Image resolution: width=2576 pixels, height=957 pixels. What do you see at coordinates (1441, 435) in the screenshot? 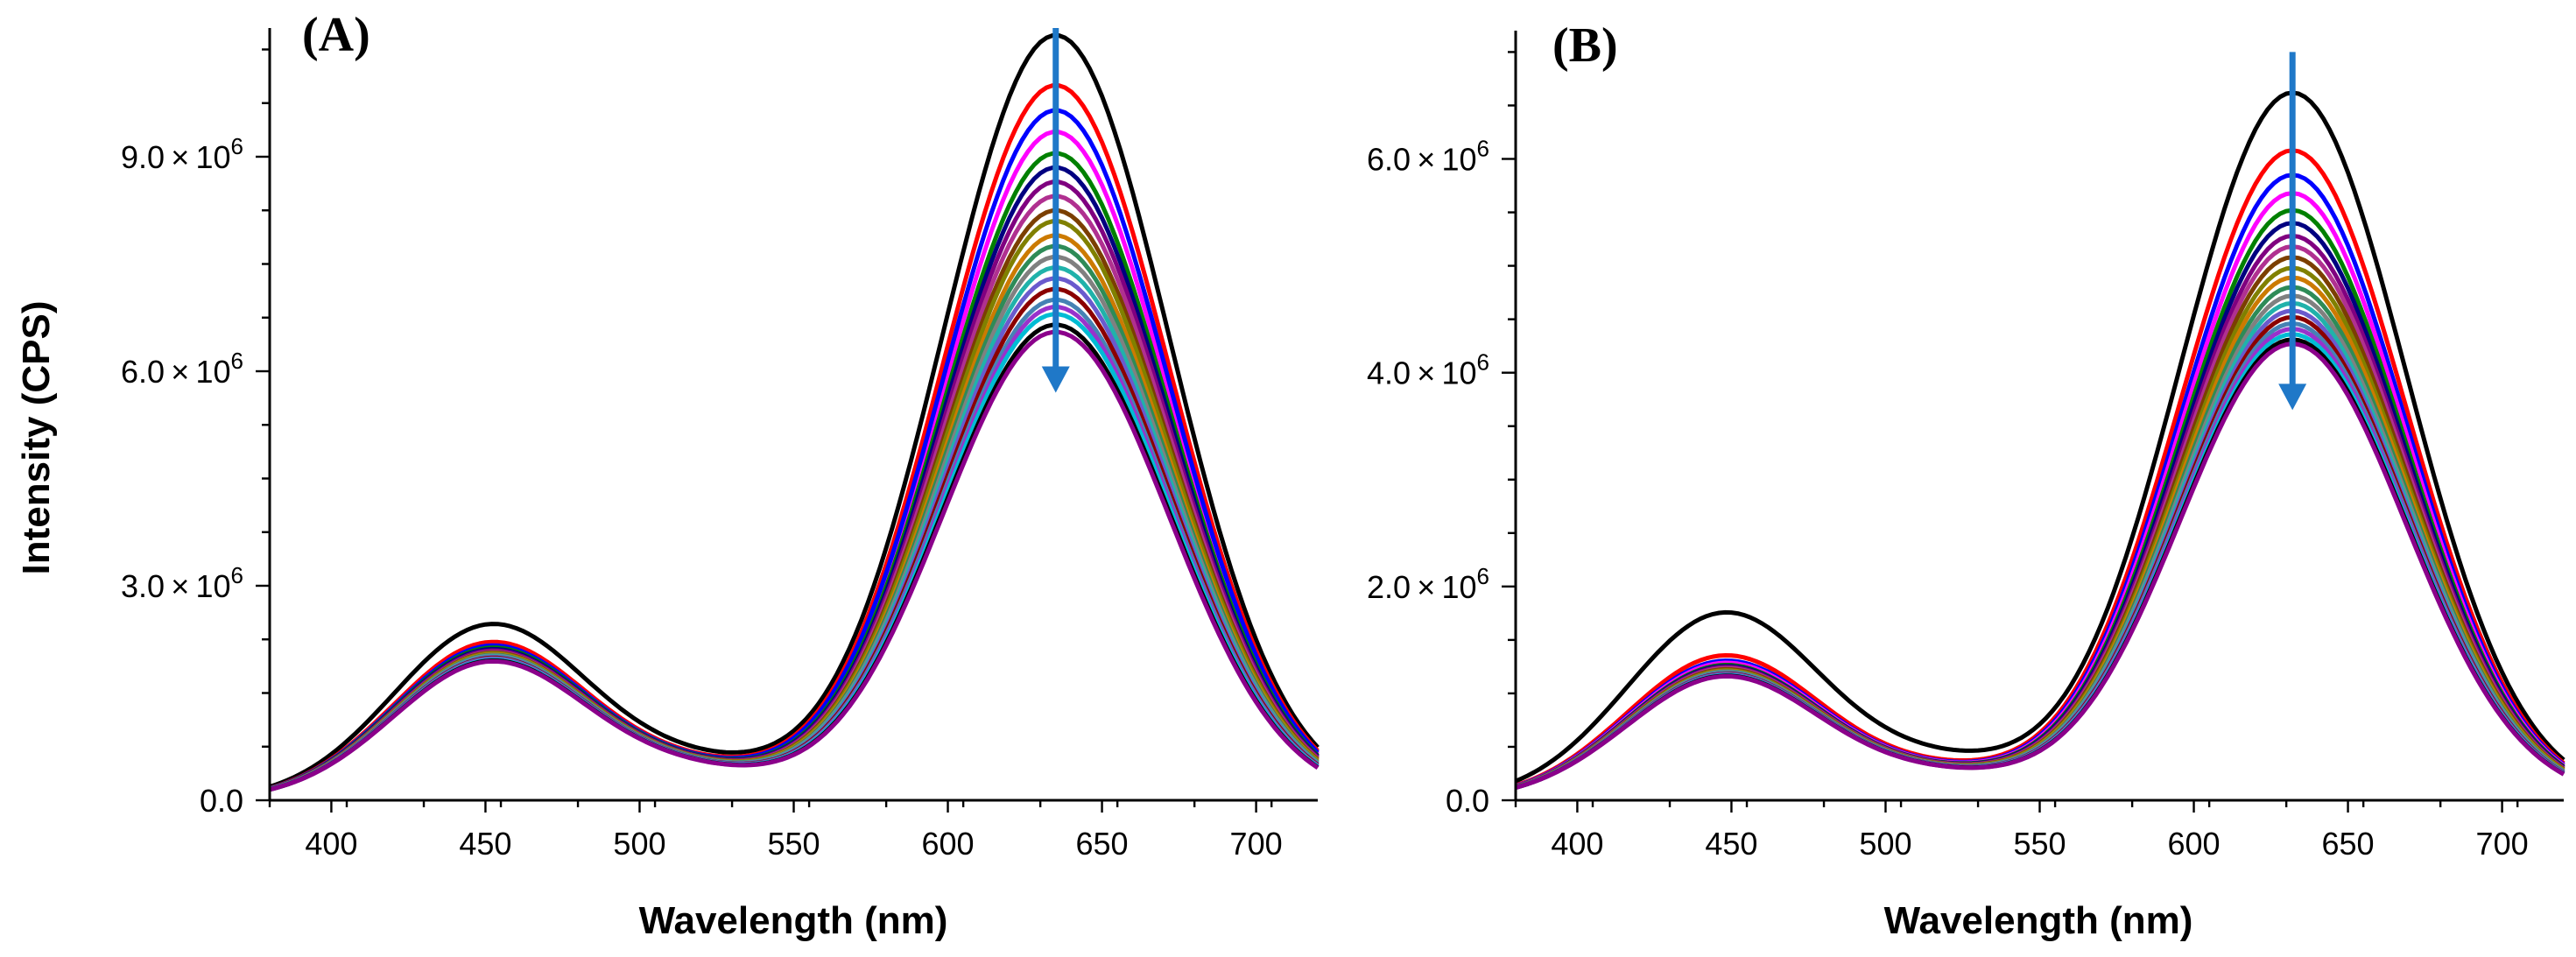
I see `panel-b-y-ticks: 0.0 2.0 × 106 4.0 × 106 6.0 × 106` at bounding box center [1441, 435].